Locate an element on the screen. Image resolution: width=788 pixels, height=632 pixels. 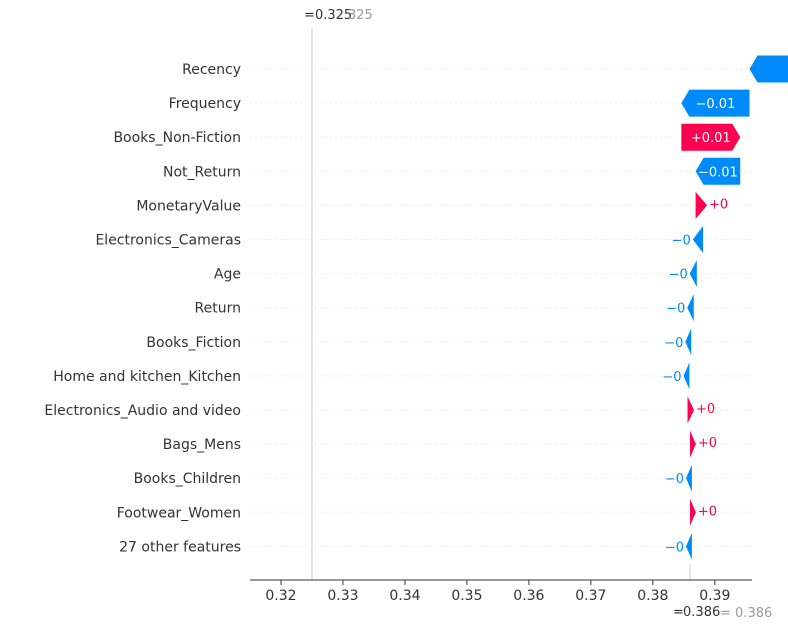
feature-label: MonetaryValue is located at coordinates (188, 206).